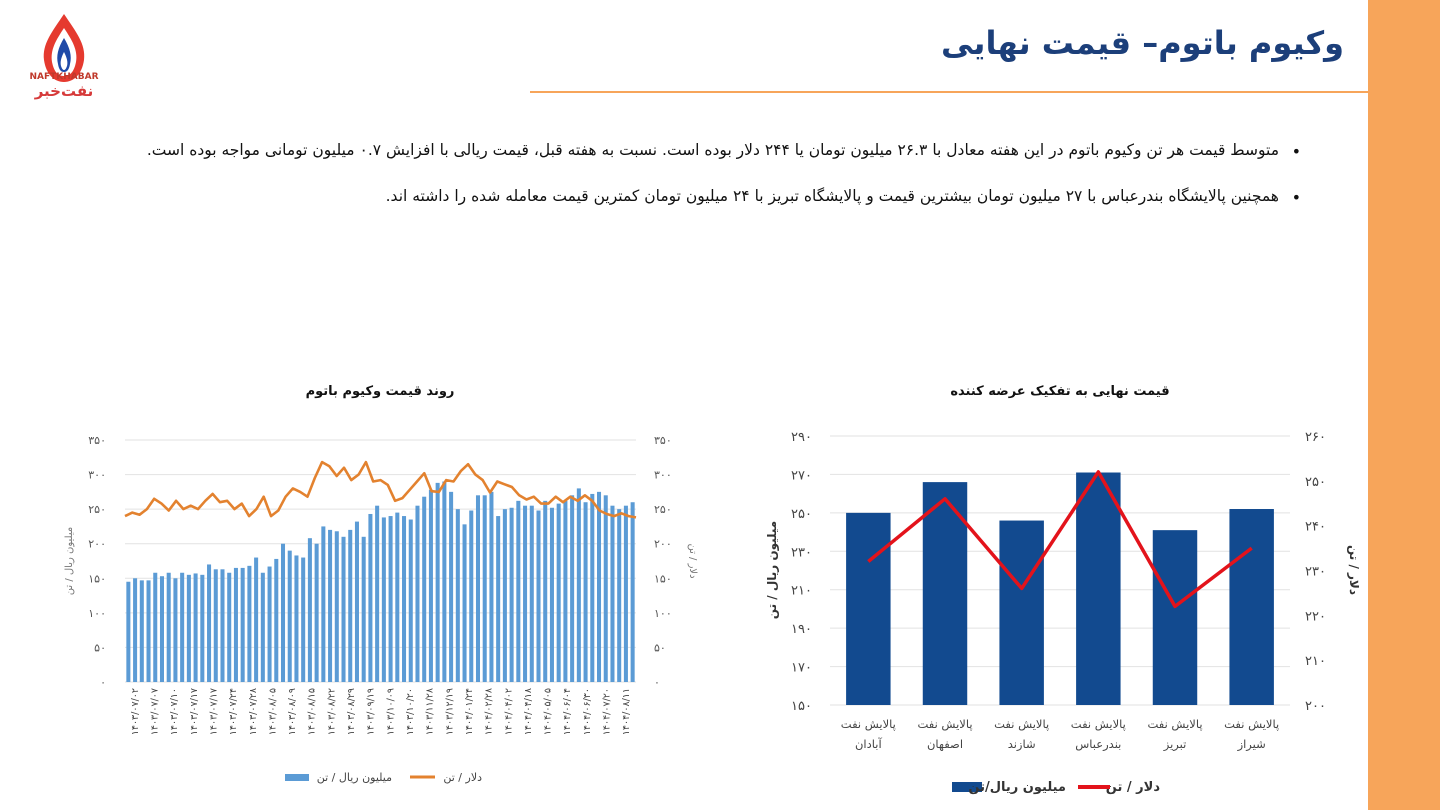  I want to click on y2-tick-label: ۲۰۰, so click(1315, 706).